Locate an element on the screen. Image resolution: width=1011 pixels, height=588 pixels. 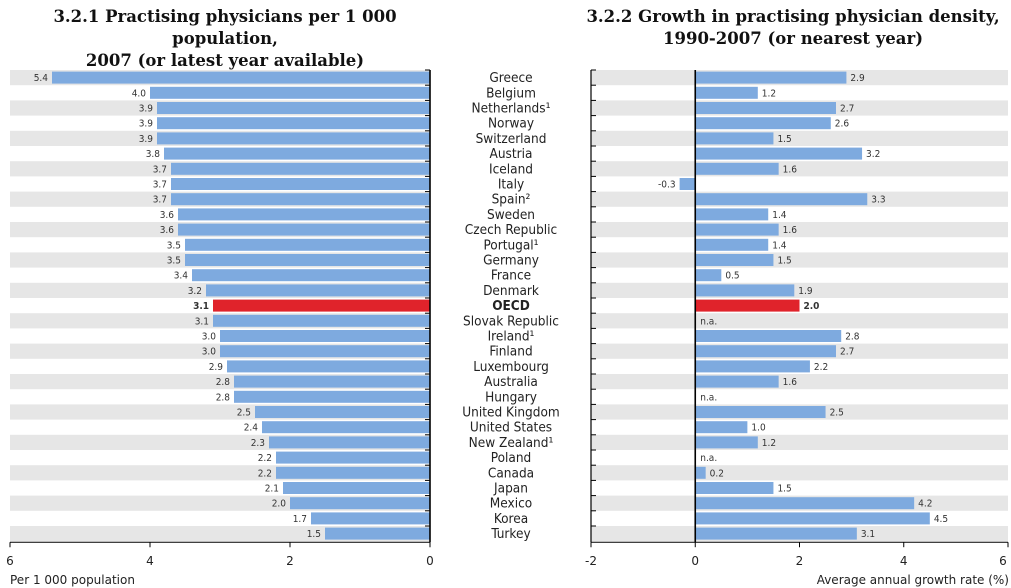
category-label: Belgium is located at coordinates (511, 93).